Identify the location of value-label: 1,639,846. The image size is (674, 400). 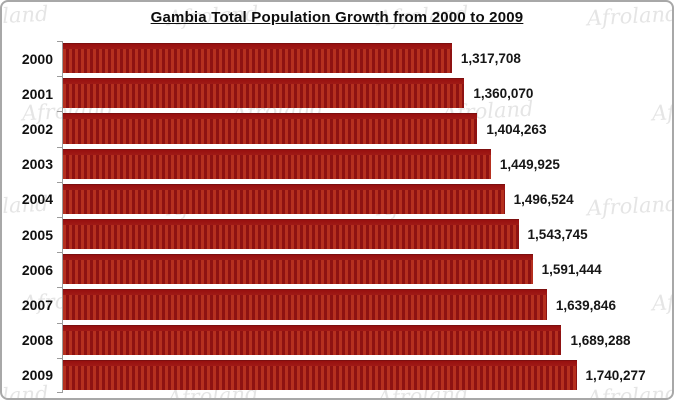
(585, 305).